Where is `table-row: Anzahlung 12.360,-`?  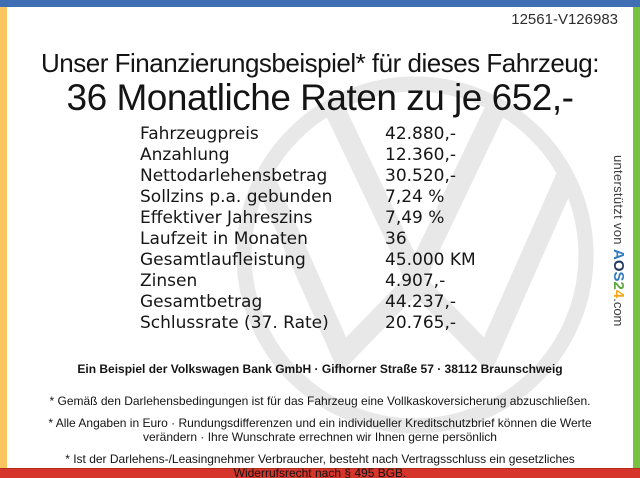
table-row: Anzahlung 12.360,- is located at coordinates (308, 155).